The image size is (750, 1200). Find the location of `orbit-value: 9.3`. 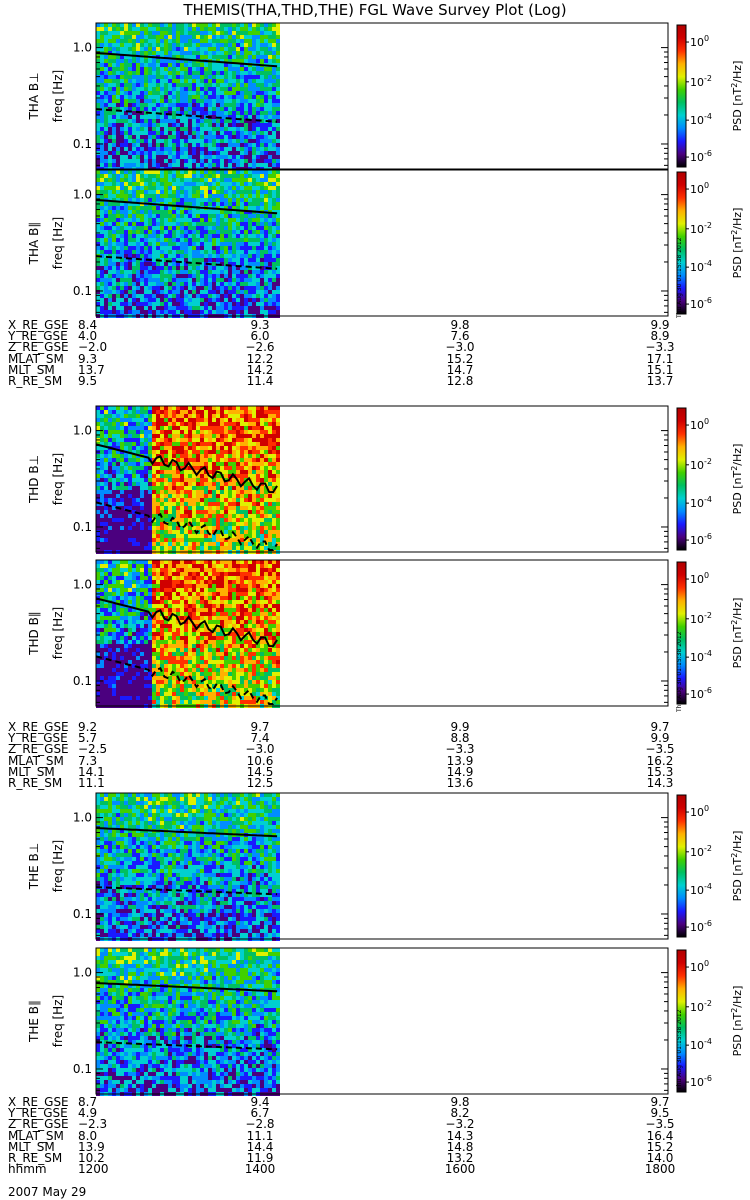

orbit-value: 9.3 is located at coordinates (260, 325).